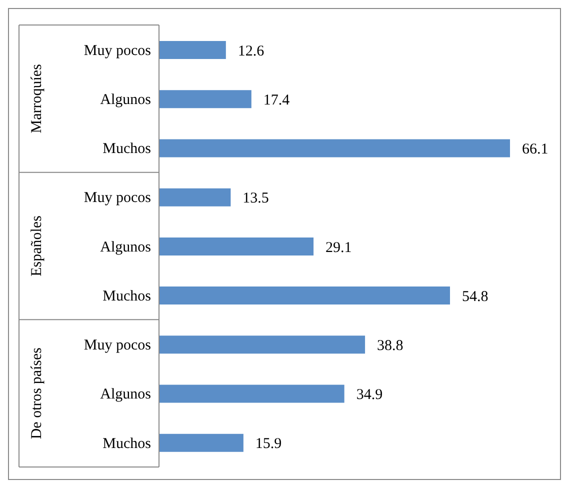 This screenshot has width=567, height=495. What do you see at coordinates (37, 99) in the screenshot?
I see `text: Marroquíes` at bounding box center [37, 99].